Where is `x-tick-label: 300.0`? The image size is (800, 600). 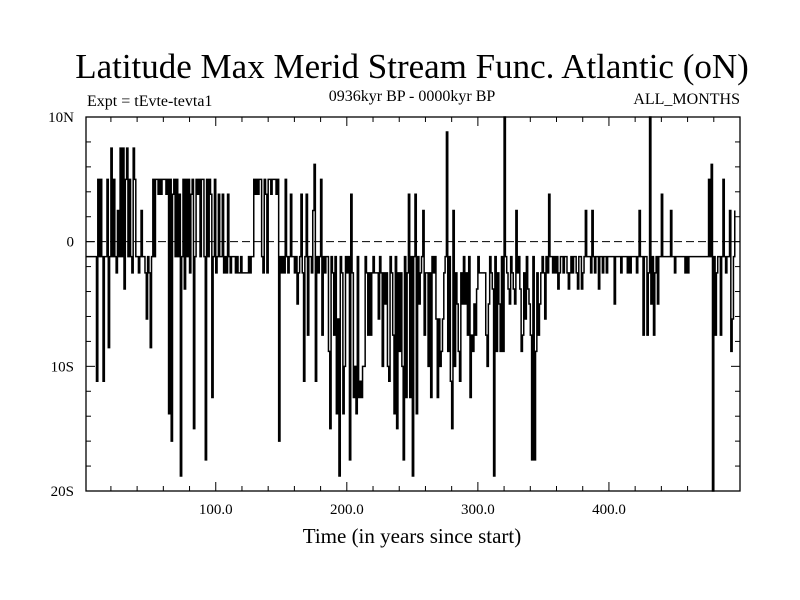 x-tick-label: 300.0 is located at coordinates (478, 510).